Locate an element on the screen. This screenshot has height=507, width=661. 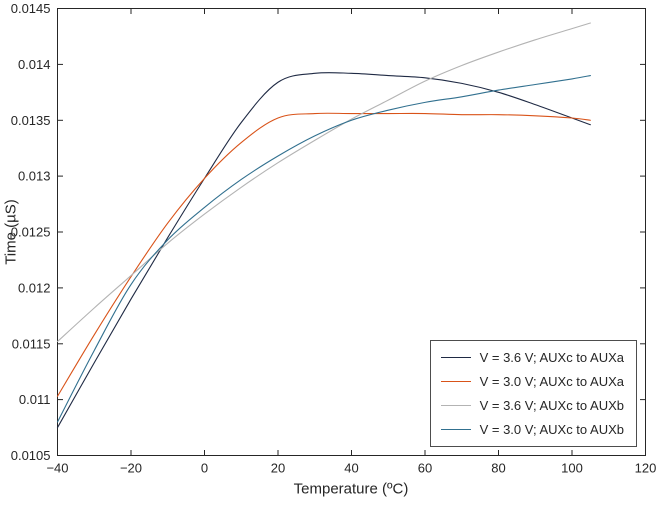
x-tick-label: 60 is located at coordinates (425, 468).